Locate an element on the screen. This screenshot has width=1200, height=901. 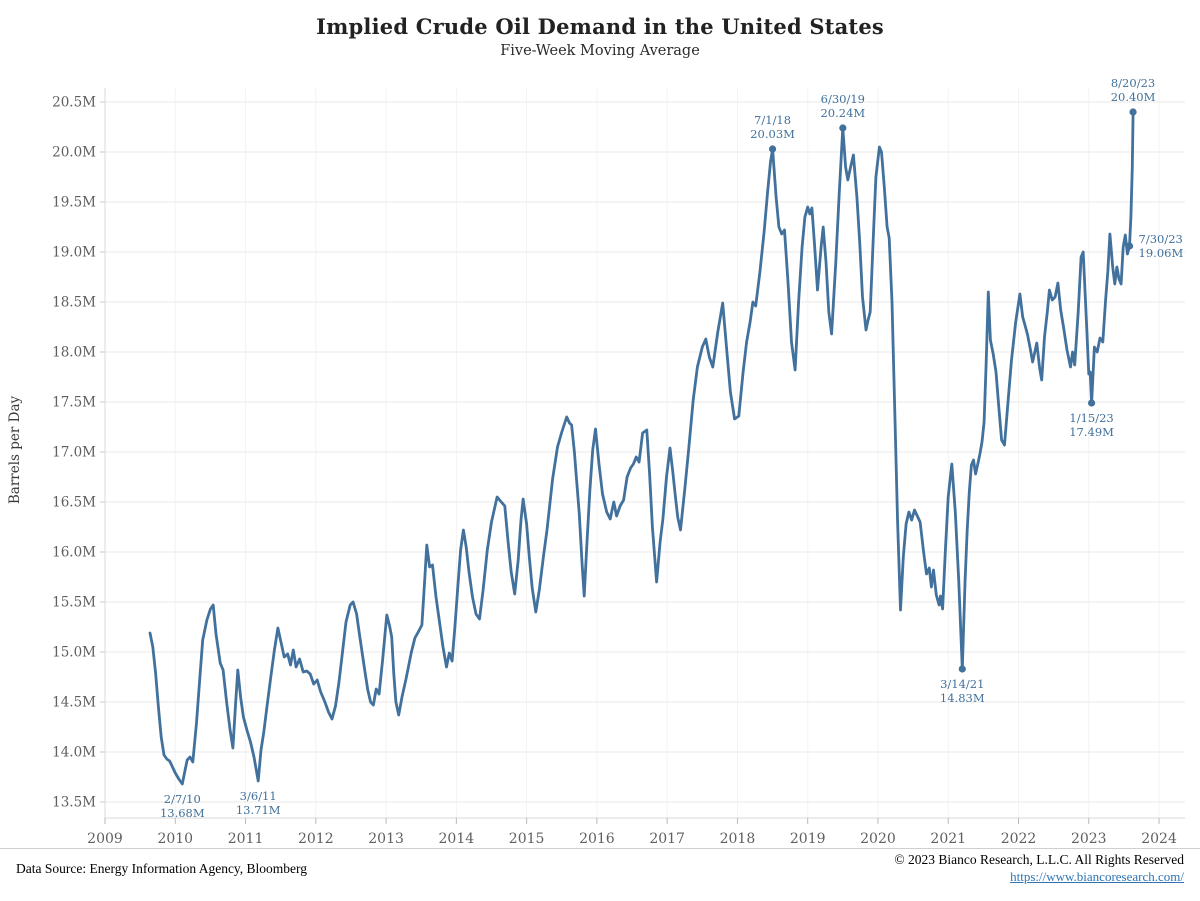
annotation-date: 7/1/18 is located at coordinates (773, 120).